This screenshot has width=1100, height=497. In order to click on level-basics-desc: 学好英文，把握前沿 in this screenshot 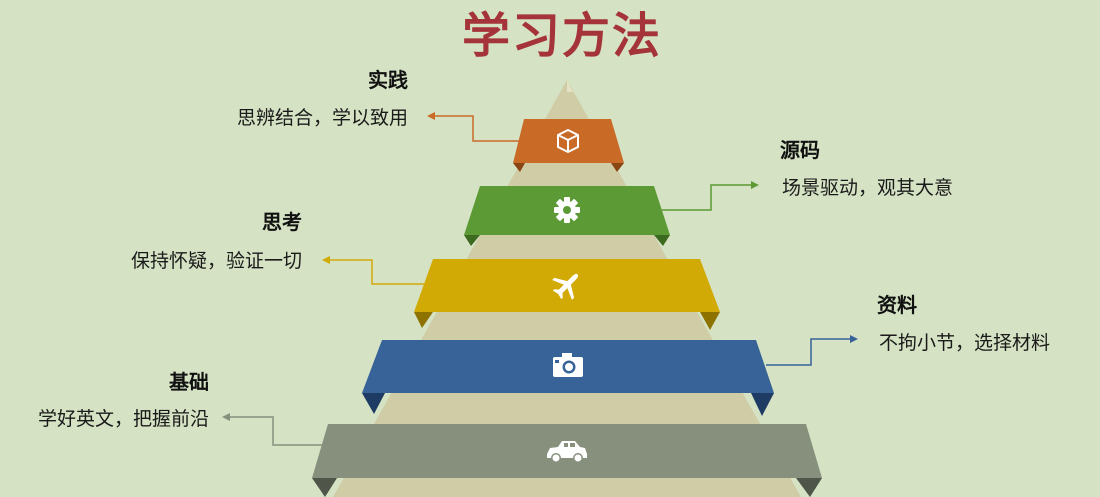, I will do `click(123, 419)`.